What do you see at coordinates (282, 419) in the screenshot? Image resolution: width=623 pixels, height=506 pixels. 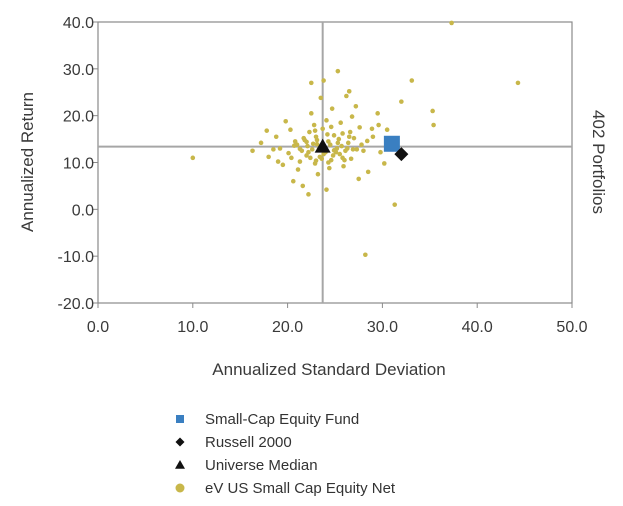 I see `legend-fund-label: Small-Cap Equity Fund` at bounding box center [282, 419].